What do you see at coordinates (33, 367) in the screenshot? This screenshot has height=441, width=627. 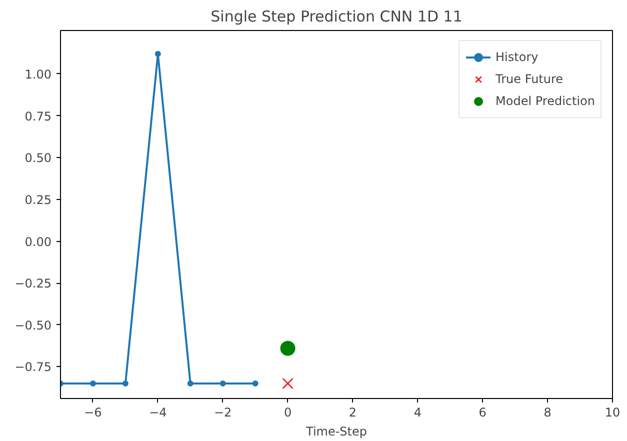 I see `y-tick-label: −0.75` at bounding box center [33, 367].